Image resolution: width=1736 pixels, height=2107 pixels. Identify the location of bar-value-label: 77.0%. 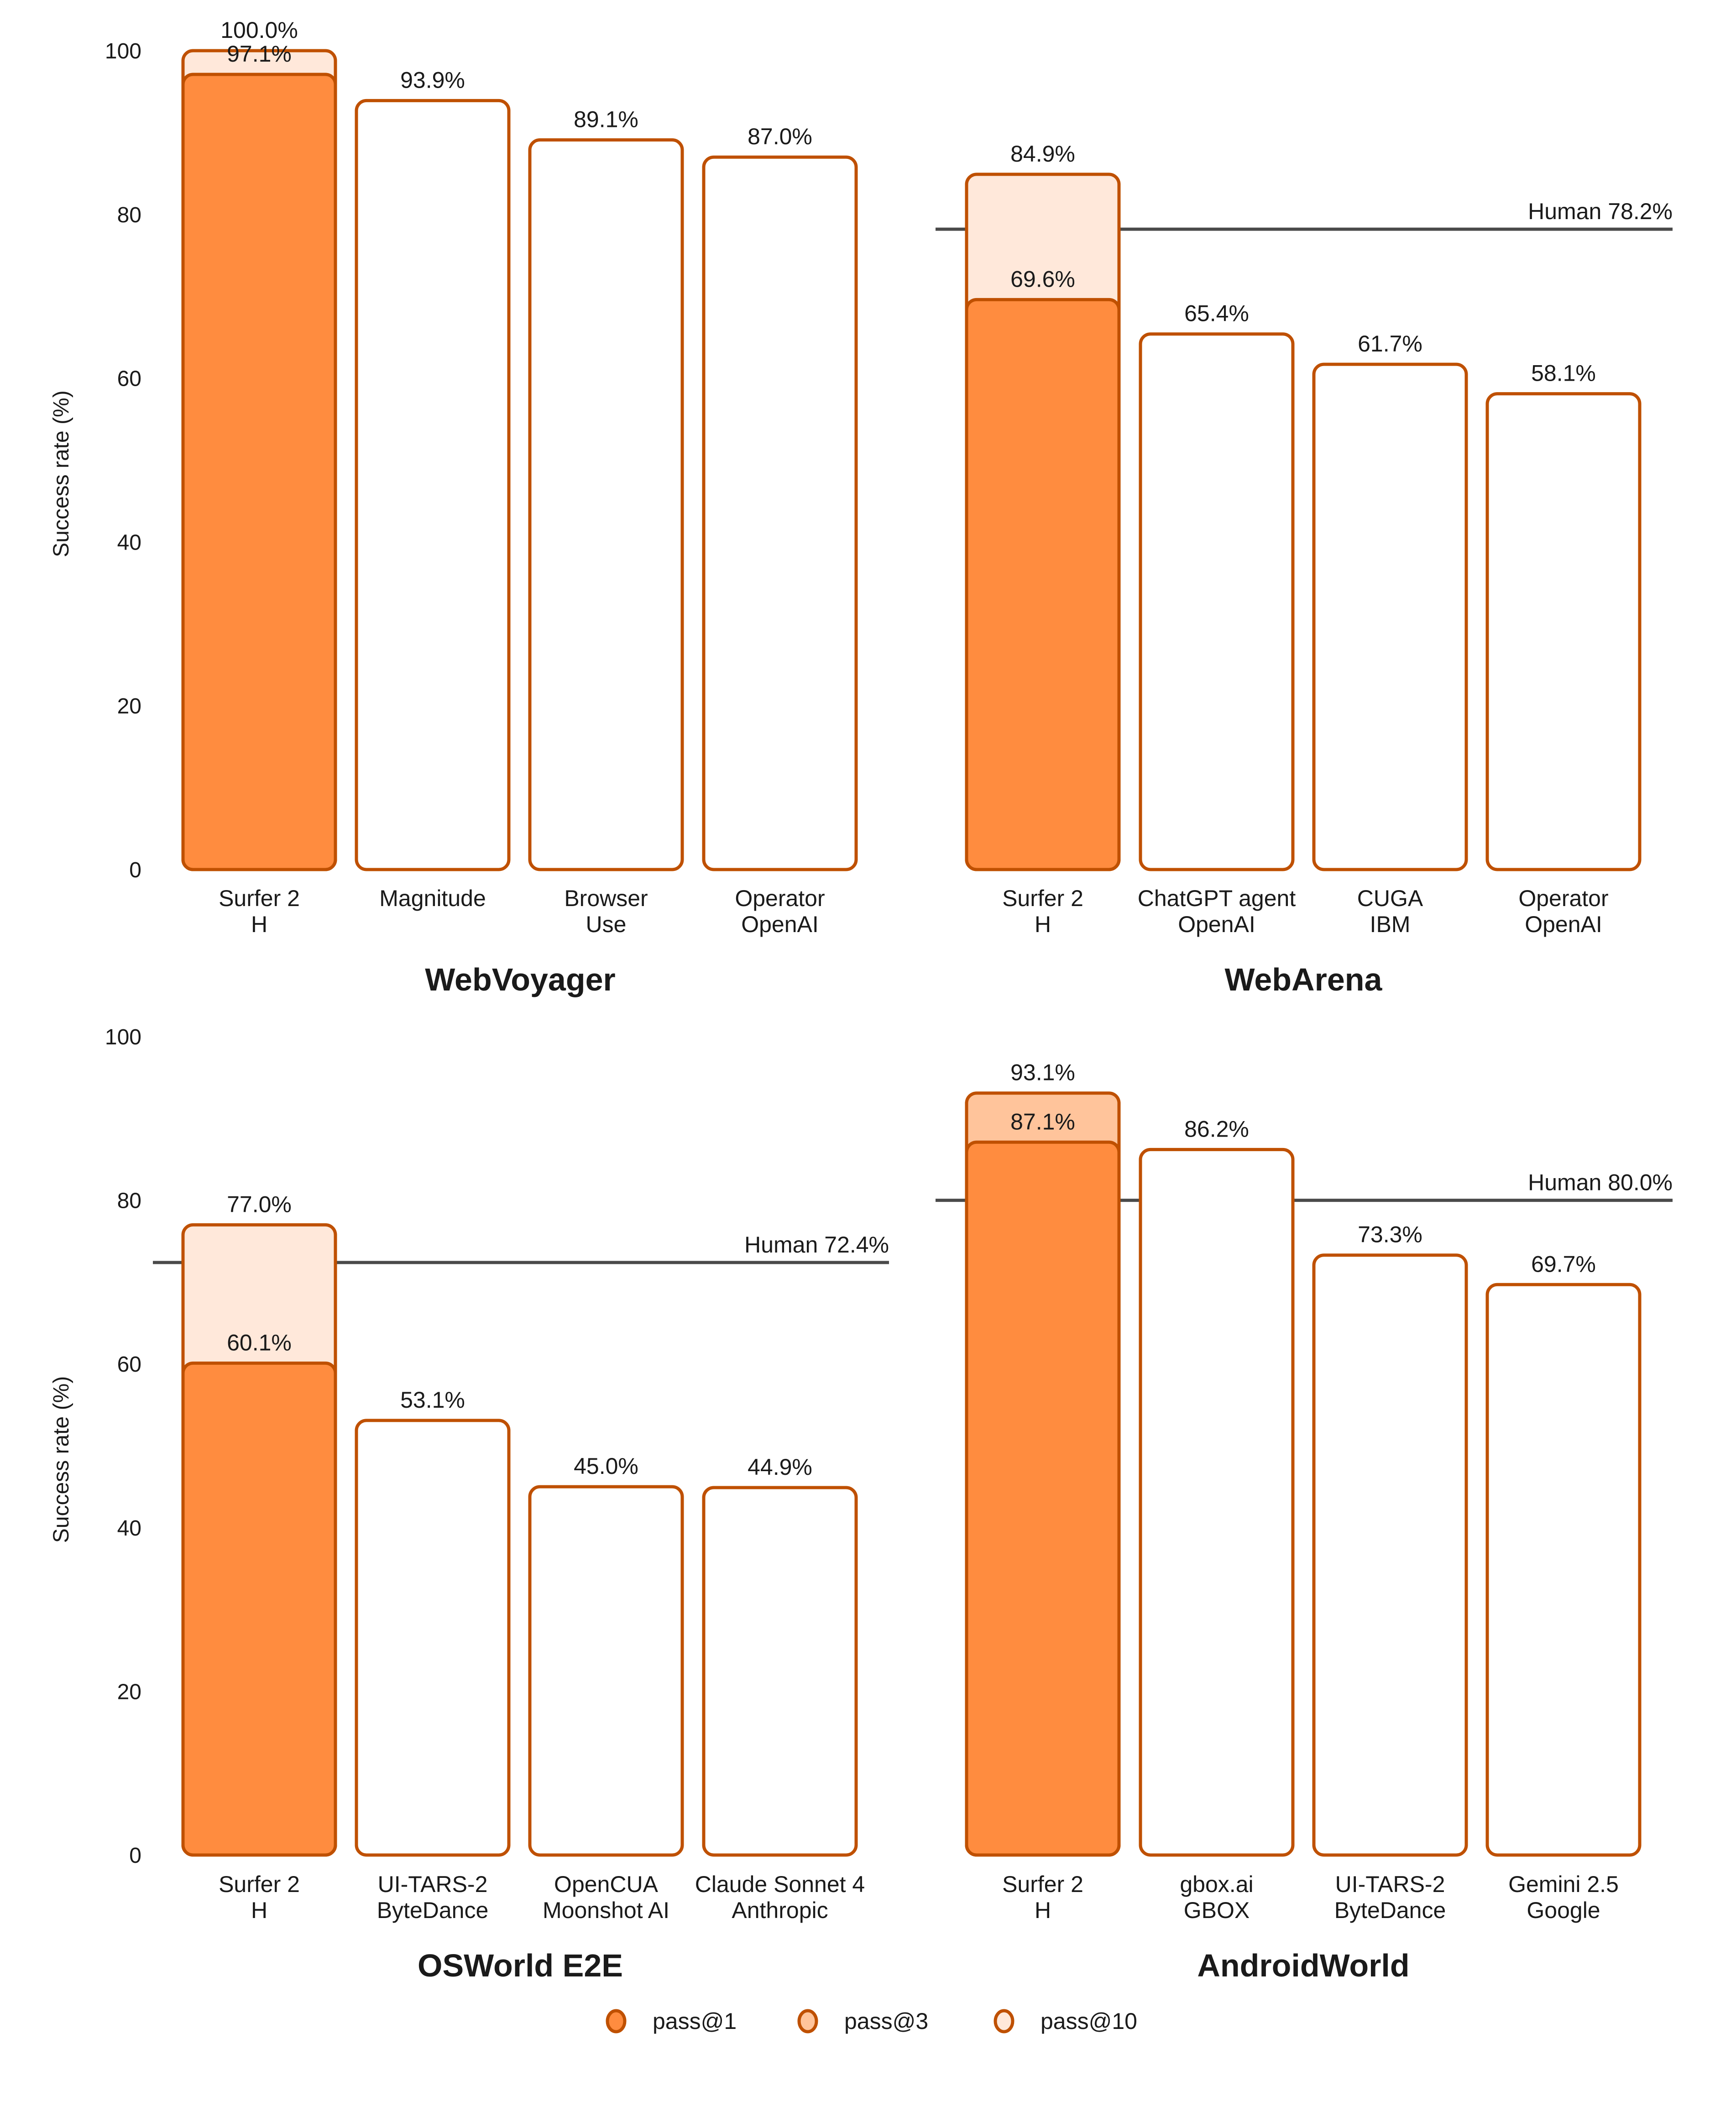
(259, 1204).